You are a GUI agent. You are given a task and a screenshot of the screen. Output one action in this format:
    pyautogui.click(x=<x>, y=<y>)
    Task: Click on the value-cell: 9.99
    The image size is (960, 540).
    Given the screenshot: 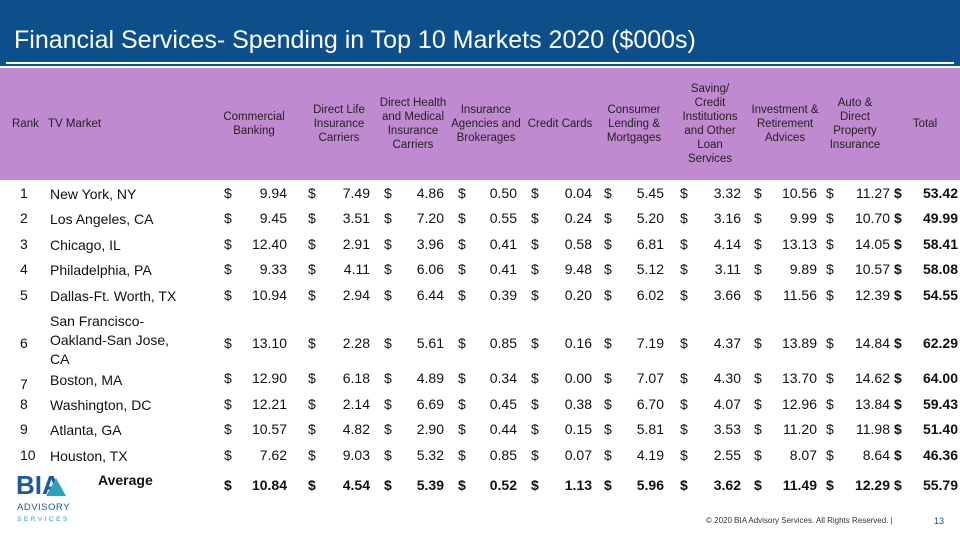 What is the action you would take?
    pyautogui.click(x=803, y=218)
    